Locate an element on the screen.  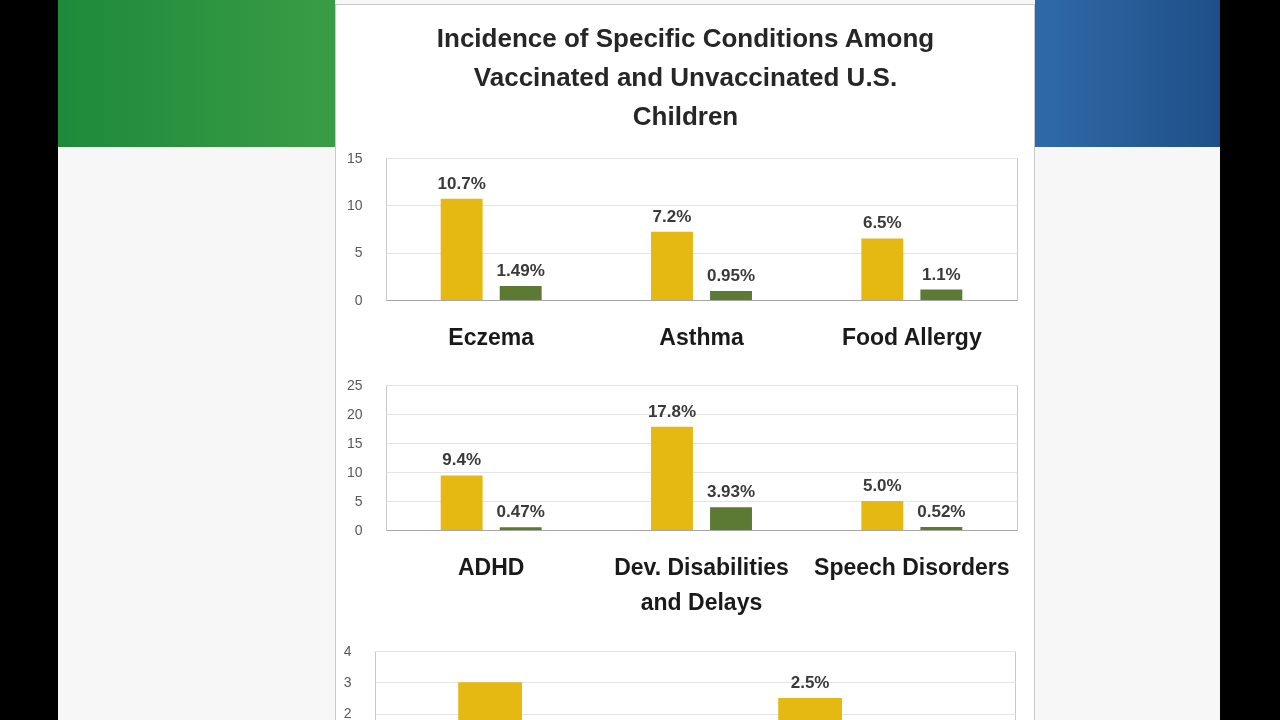
y-tick-label: 2 is located at coordinates (347, 712).